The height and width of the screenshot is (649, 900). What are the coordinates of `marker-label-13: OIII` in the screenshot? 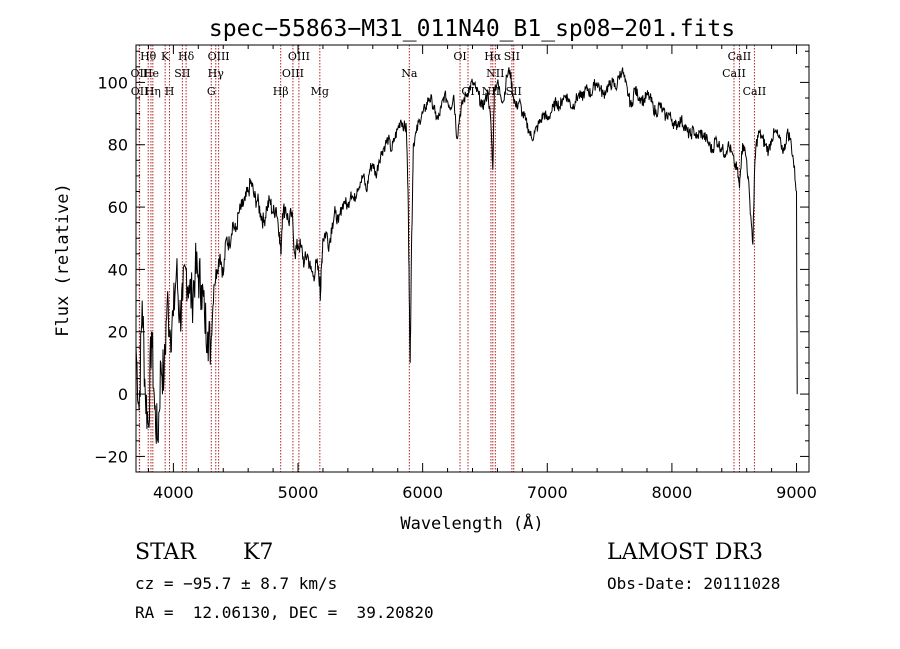 It's located at (299, 56).